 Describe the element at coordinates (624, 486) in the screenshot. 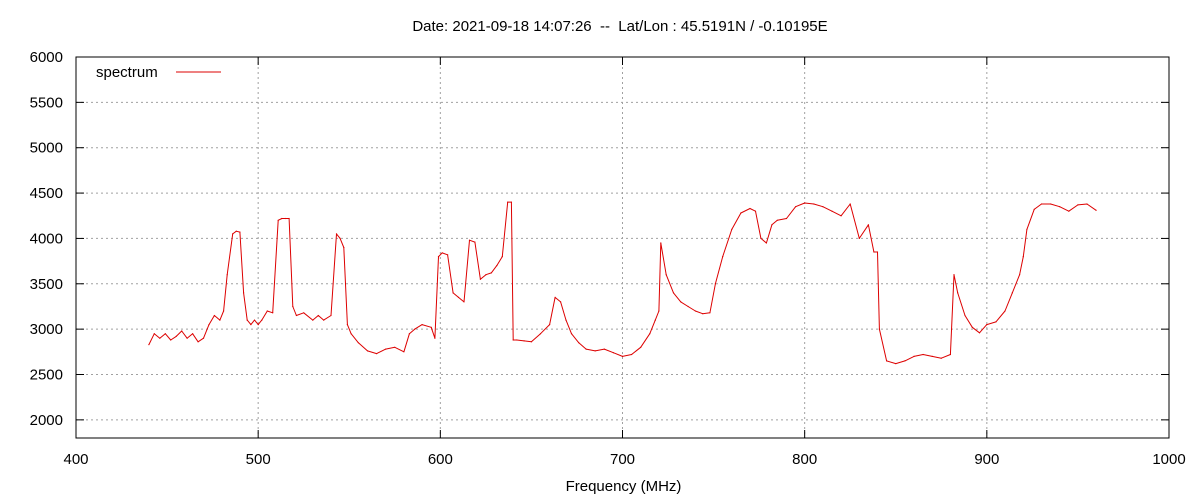

I see `x-axis-label: Frequency (MHz)` at that location.